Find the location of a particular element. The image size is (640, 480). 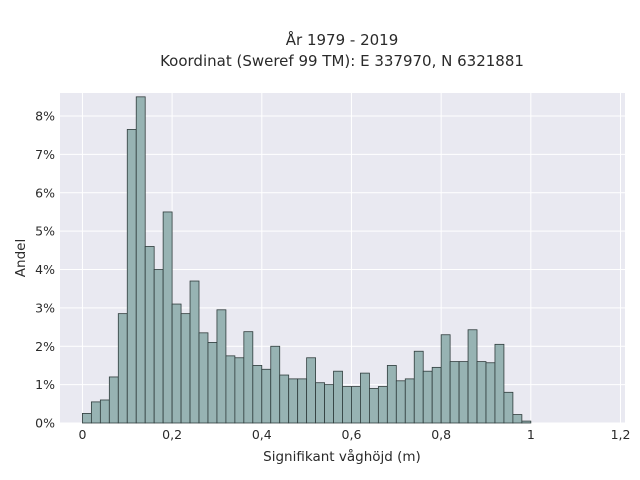

x-tick-label: 0,6 is located at coordinates (352, 434).